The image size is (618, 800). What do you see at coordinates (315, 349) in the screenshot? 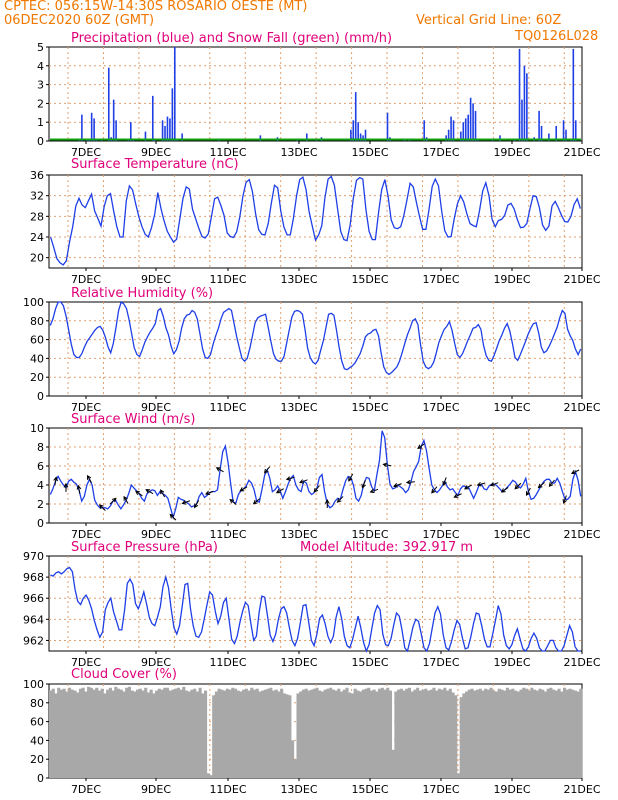
I see `plot-frame` at bounding box center [315, 349].